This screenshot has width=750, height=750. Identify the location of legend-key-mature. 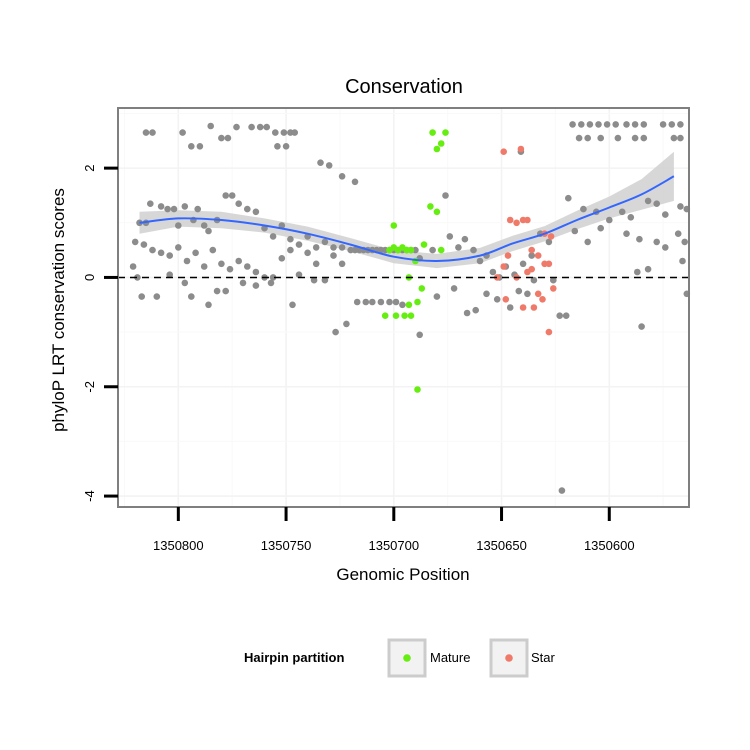
(407, 658).